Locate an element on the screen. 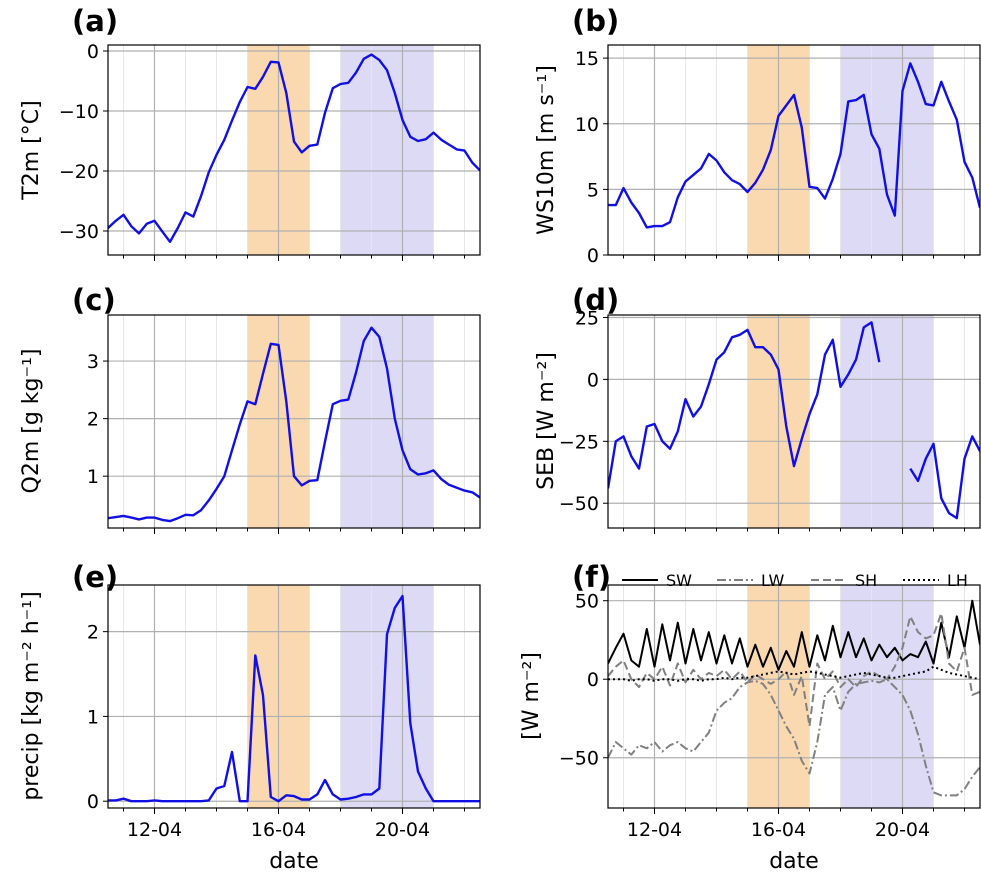 The height and width of the screenshot is (878, 981). y-tick-label: −25 is located at coordinates (579, 442).